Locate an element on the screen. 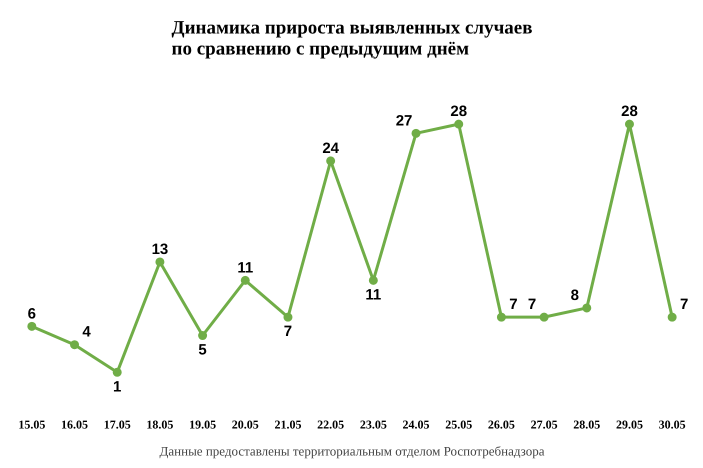 The width and height of the screenshot is (703, 468). x-tick-label: 15.05 is located at coordinates (32, 425).